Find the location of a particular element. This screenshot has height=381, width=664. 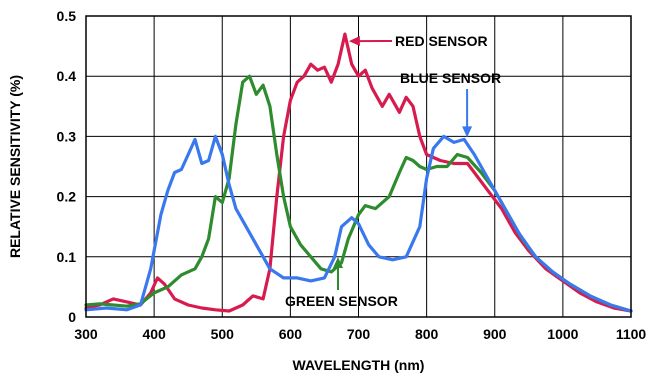

blue-sensor-arrow-head is located at coordinates (467, 132).